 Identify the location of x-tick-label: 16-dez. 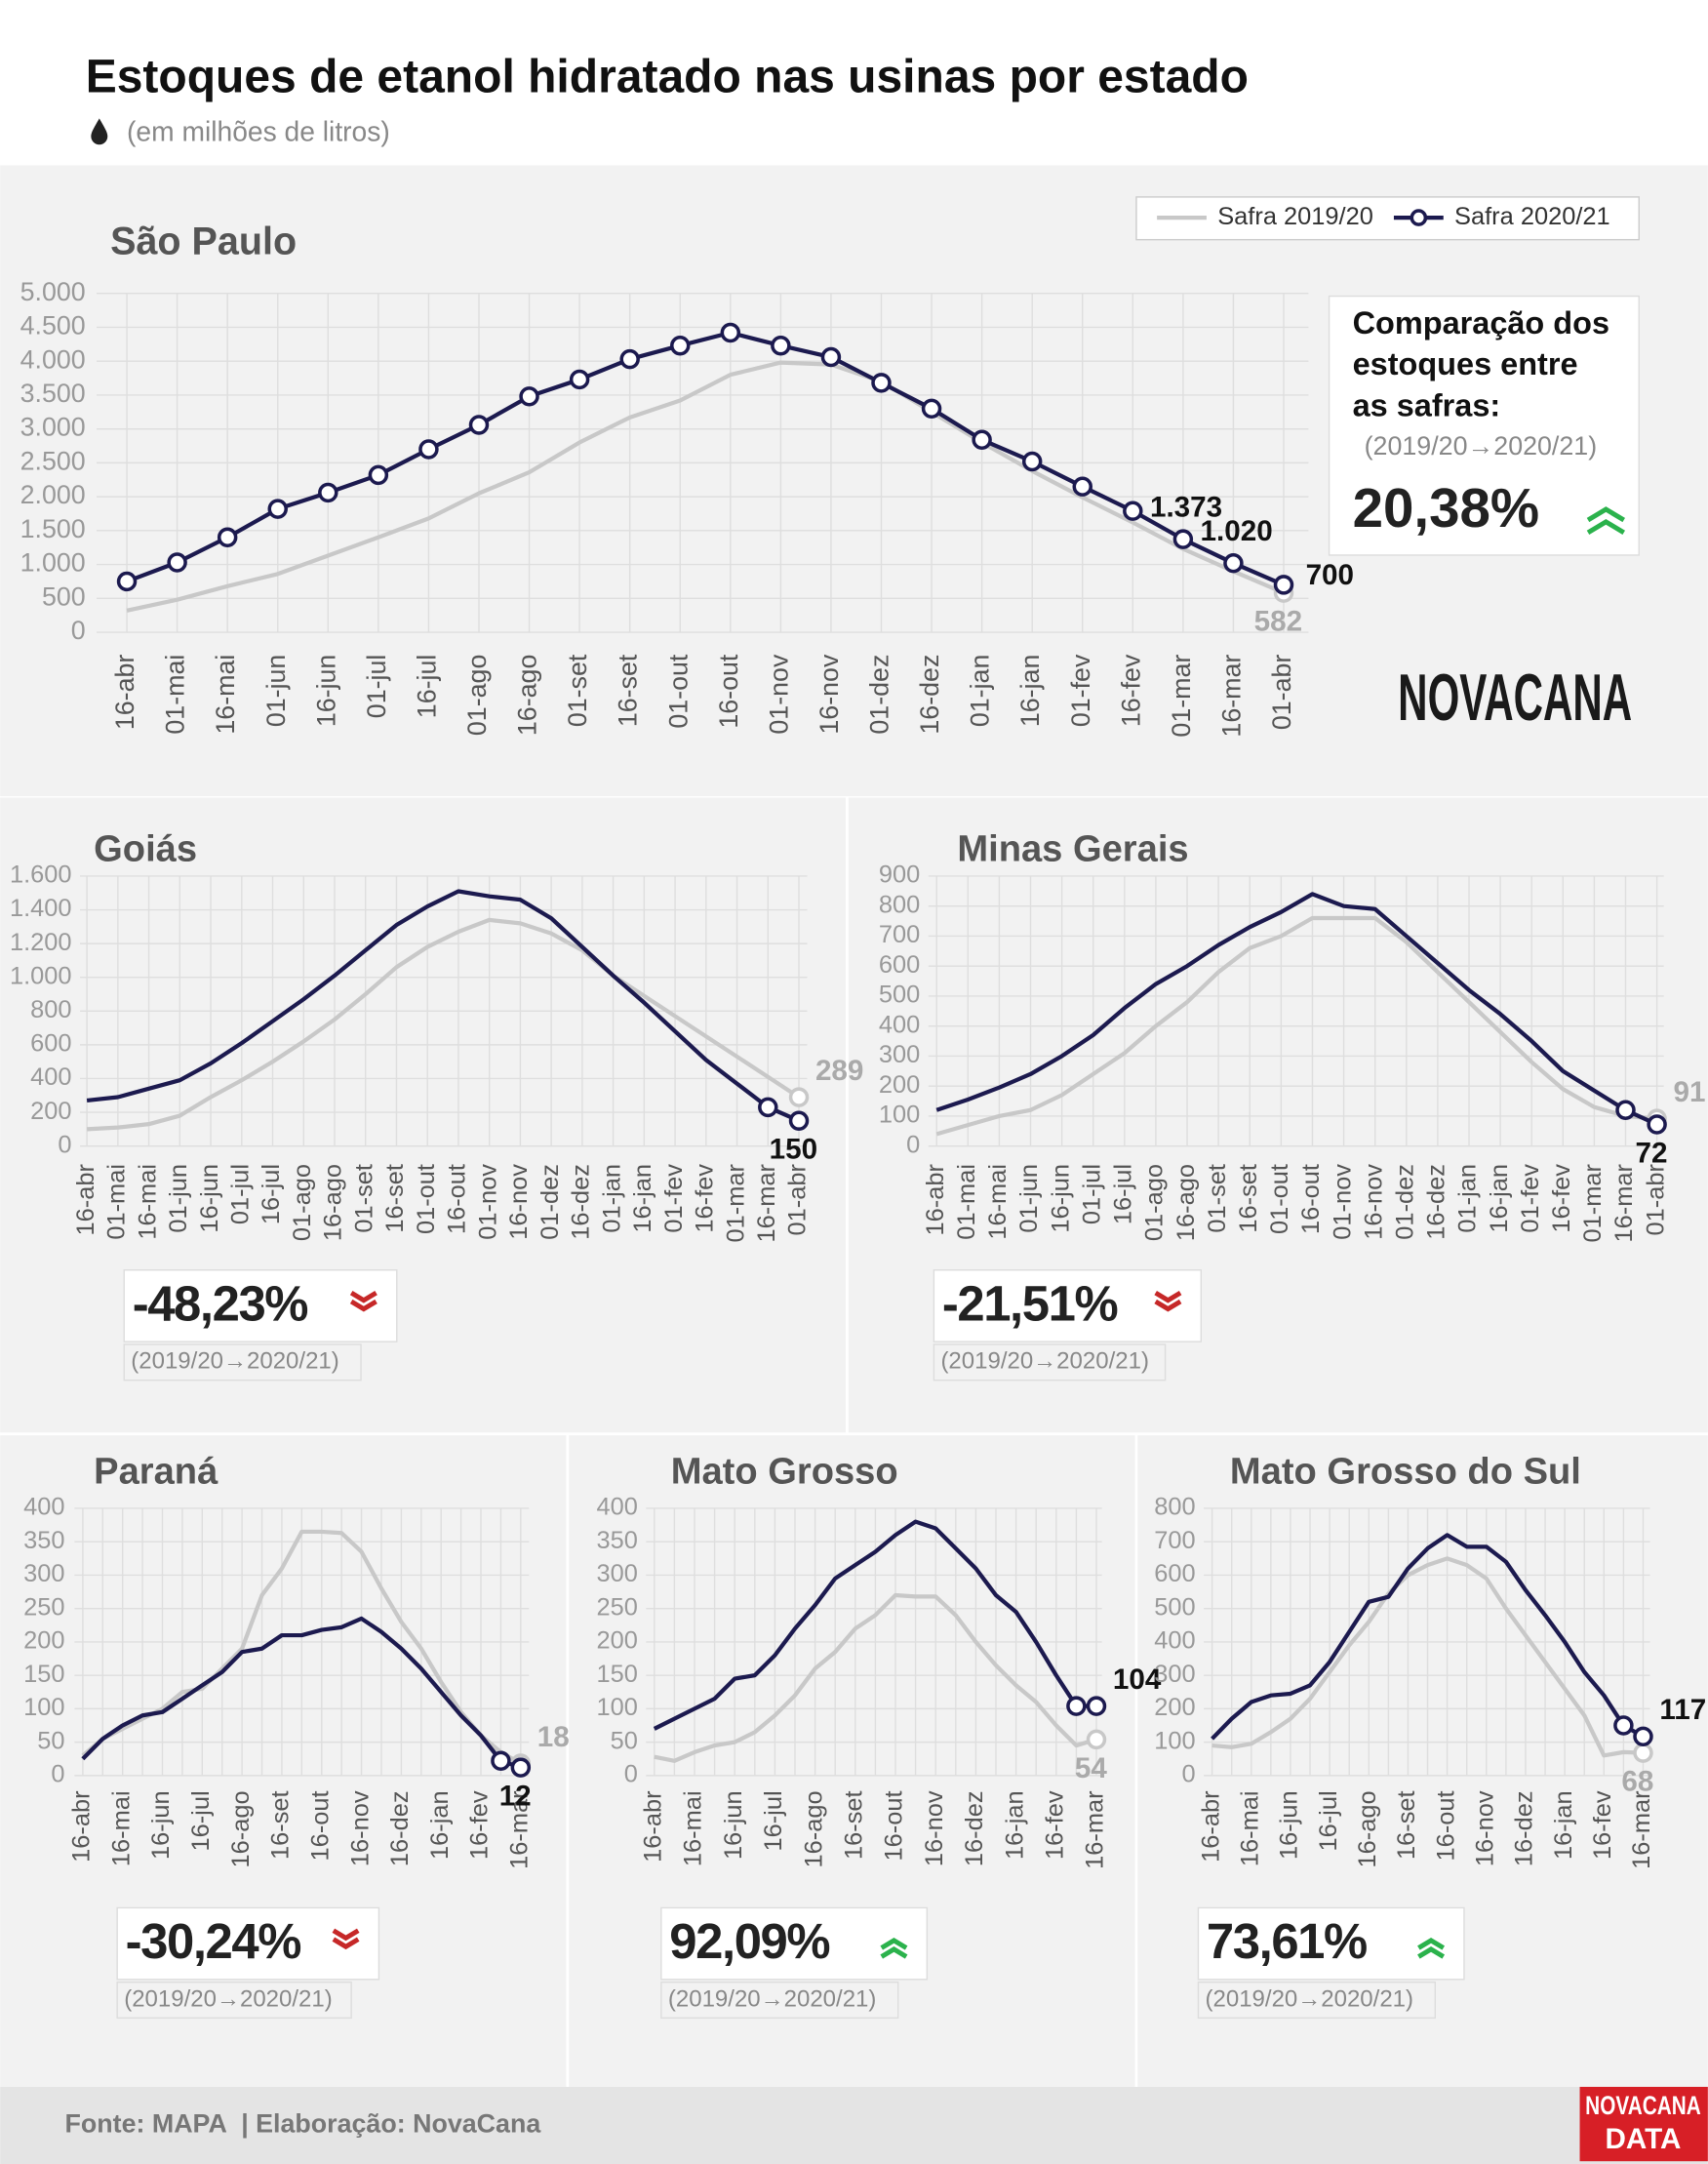
(581, 1202).